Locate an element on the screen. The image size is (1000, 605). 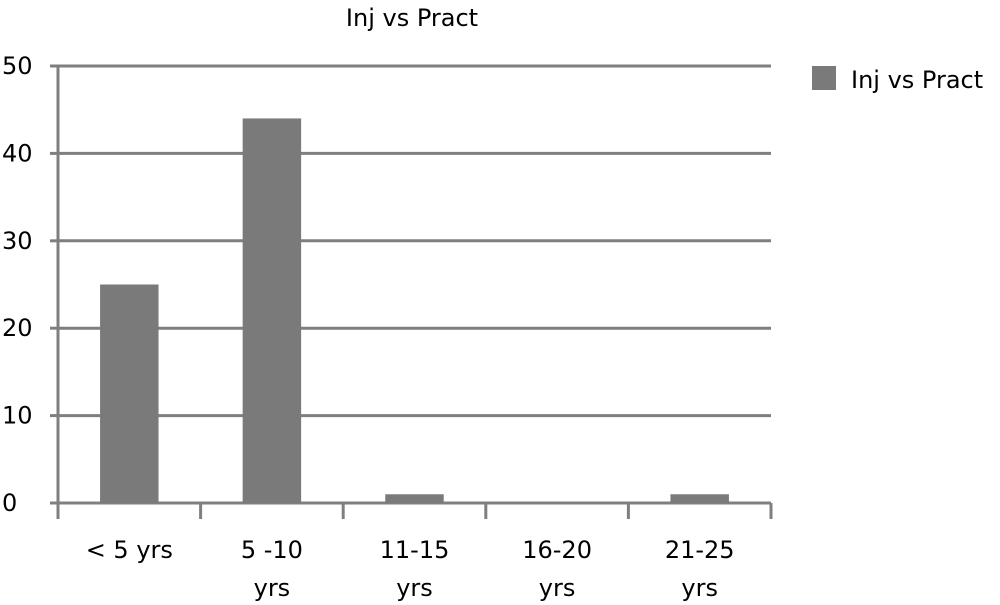
legend: Inj vs Pract is located at coordinates (897, 80).